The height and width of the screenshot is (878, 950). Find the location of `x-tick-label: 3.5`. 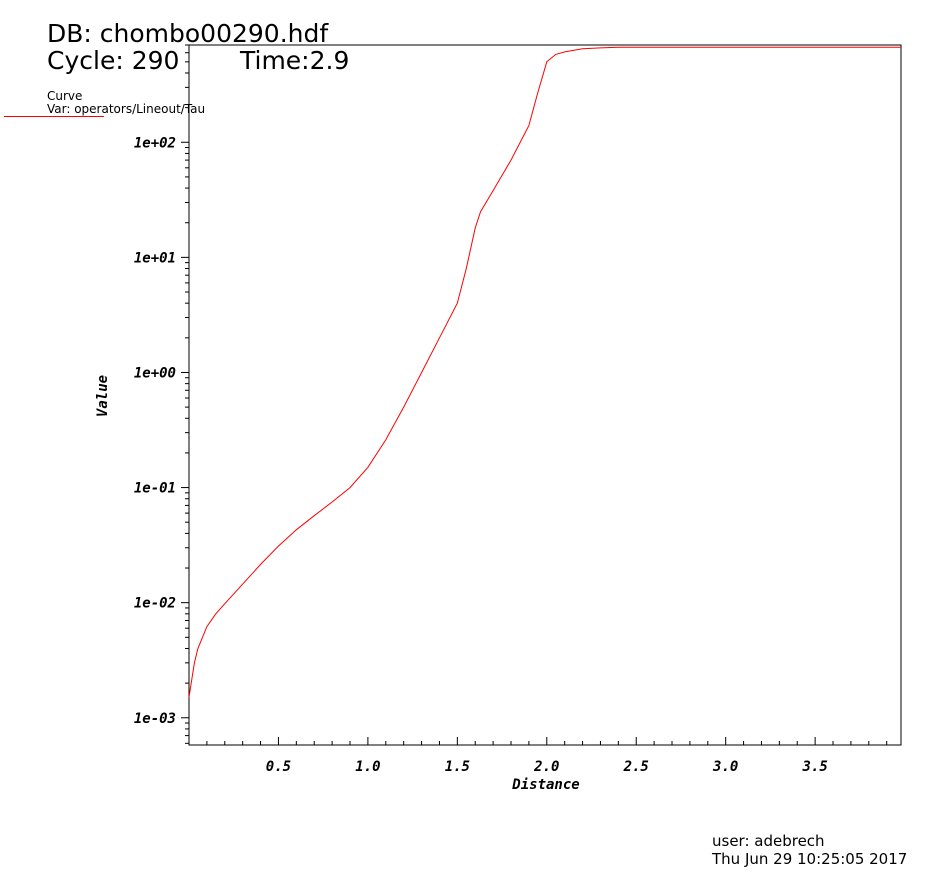

x-tick-label: 3.5 is located at coordinates (814, 767).